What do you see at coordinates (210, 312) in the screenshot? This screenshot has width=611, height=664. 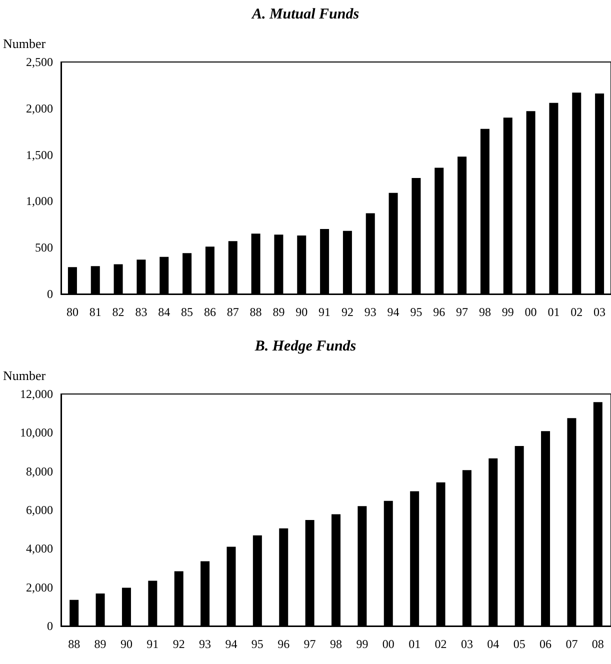 I see `x-tick-label: 86` at bounding box center [210, 312].